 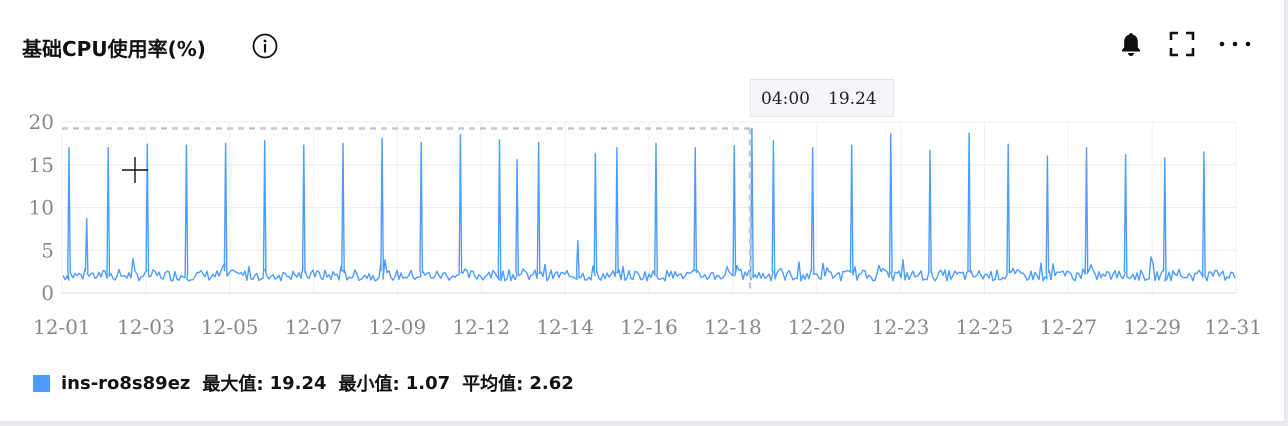 What do you see at coordinates (817, 327) in the screenshot?
I see `x-tick-label: 12-20` at bounding box center [817, 327].